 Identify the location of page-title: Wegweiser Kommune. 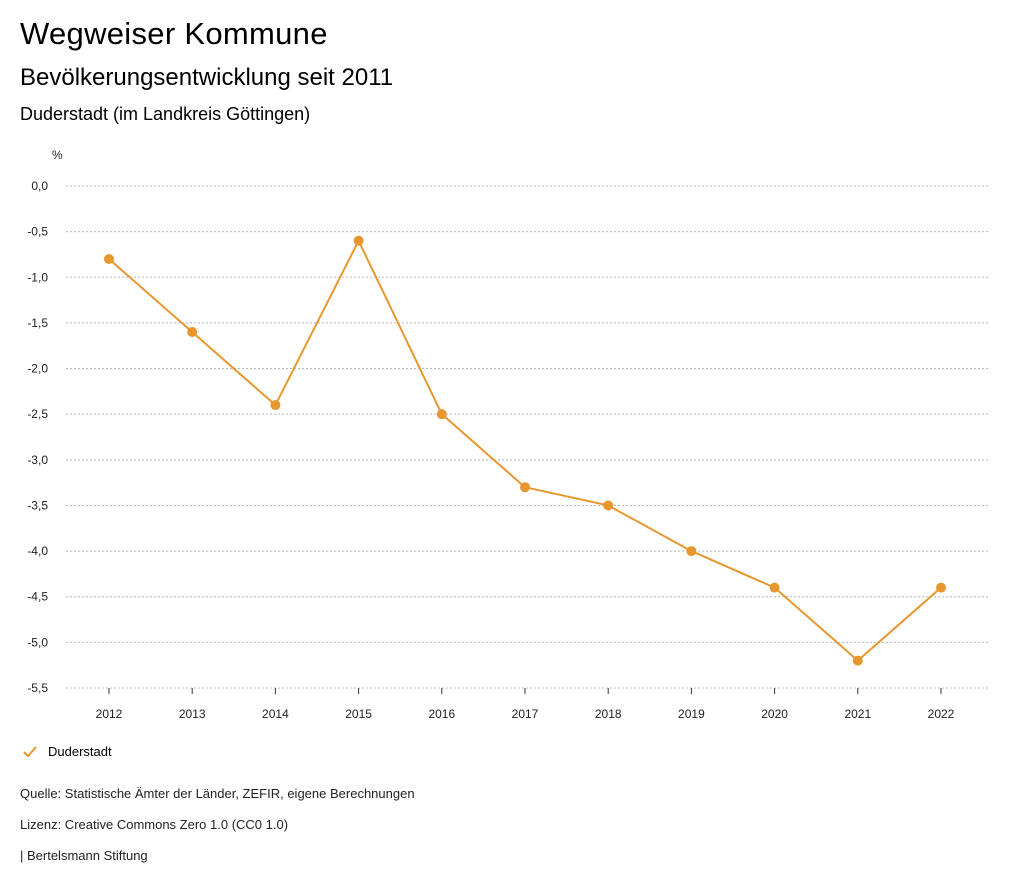
(174, 33).